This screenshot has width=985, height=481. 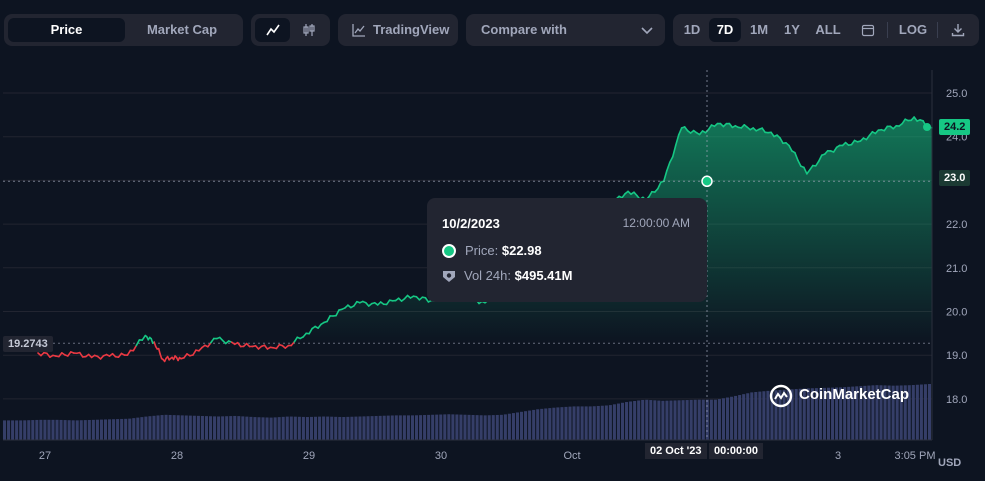 I want to click on line-chart-button, so click(x=272, y=30).